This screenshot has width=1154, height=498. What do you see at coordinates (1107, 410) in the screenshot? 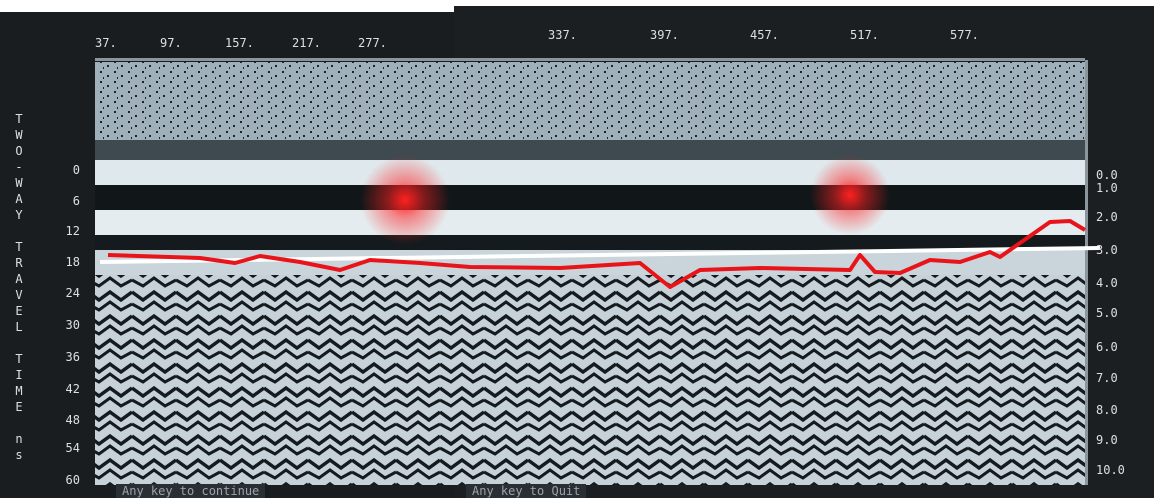
I see `right-tick-label: 8.0` at bounding box center [1107, 410].